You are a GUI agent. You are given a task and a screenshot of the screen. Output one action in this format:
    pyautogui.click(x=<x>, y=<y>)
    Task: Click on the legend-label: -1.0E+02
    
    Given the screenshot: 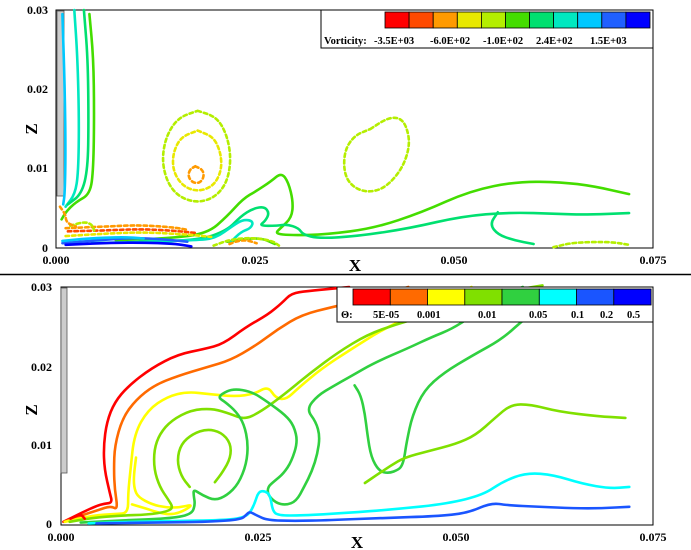 What is the action you would take?
    pyautogui.click(x=503, y=41)
    